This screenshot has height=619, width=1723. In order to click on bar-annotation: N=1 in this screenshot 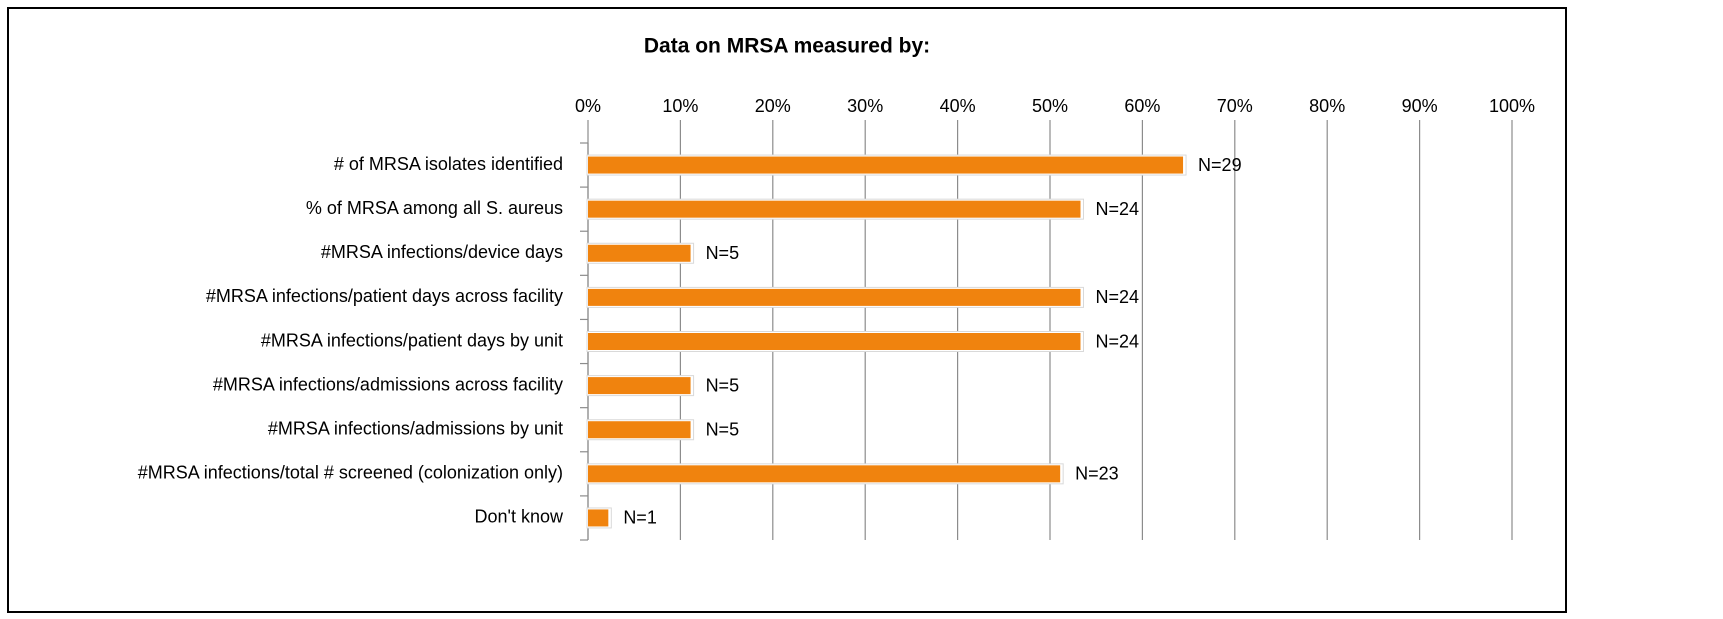, I will do `click(640, 518)`.